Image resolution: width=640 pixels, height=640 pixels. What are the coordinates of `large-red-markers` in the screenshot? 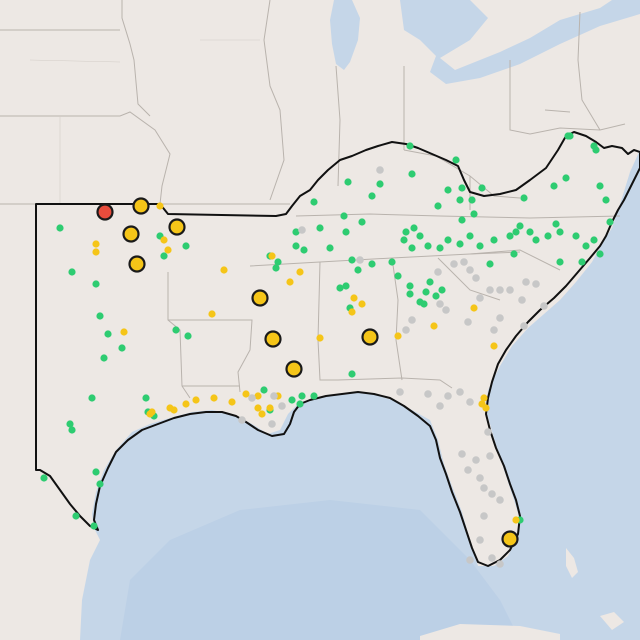 It's located at (105, 212).